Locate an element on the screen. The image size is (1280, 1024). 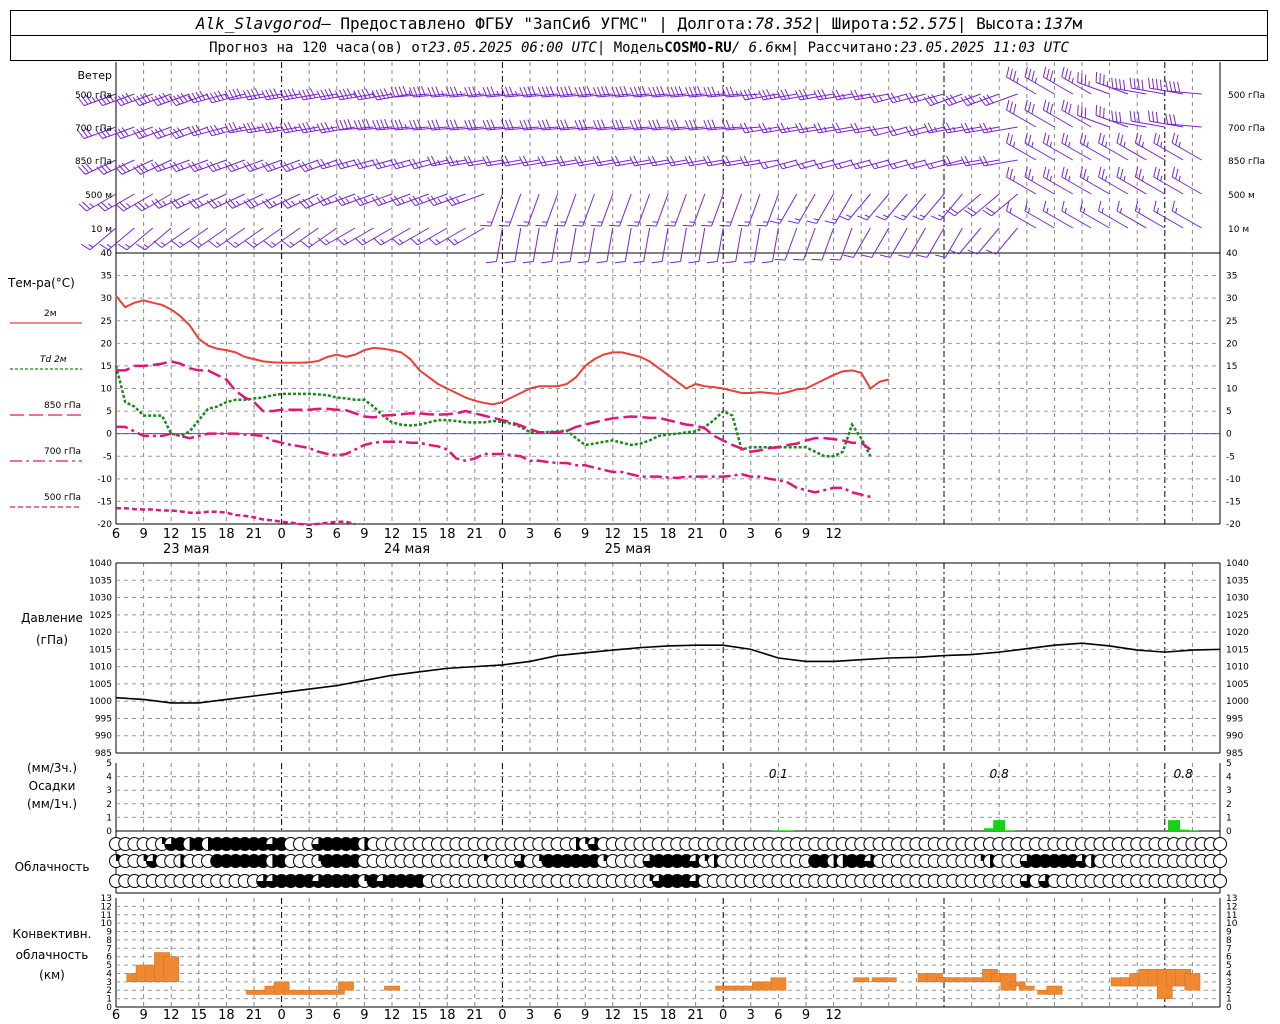
y-tick-right: 10 is located at coordinates (1232, 390).